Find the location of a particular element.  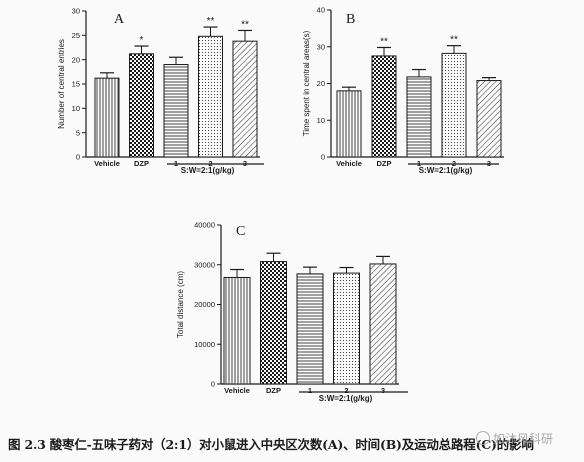

significance-mark: * is located at coordinates (142, 40).